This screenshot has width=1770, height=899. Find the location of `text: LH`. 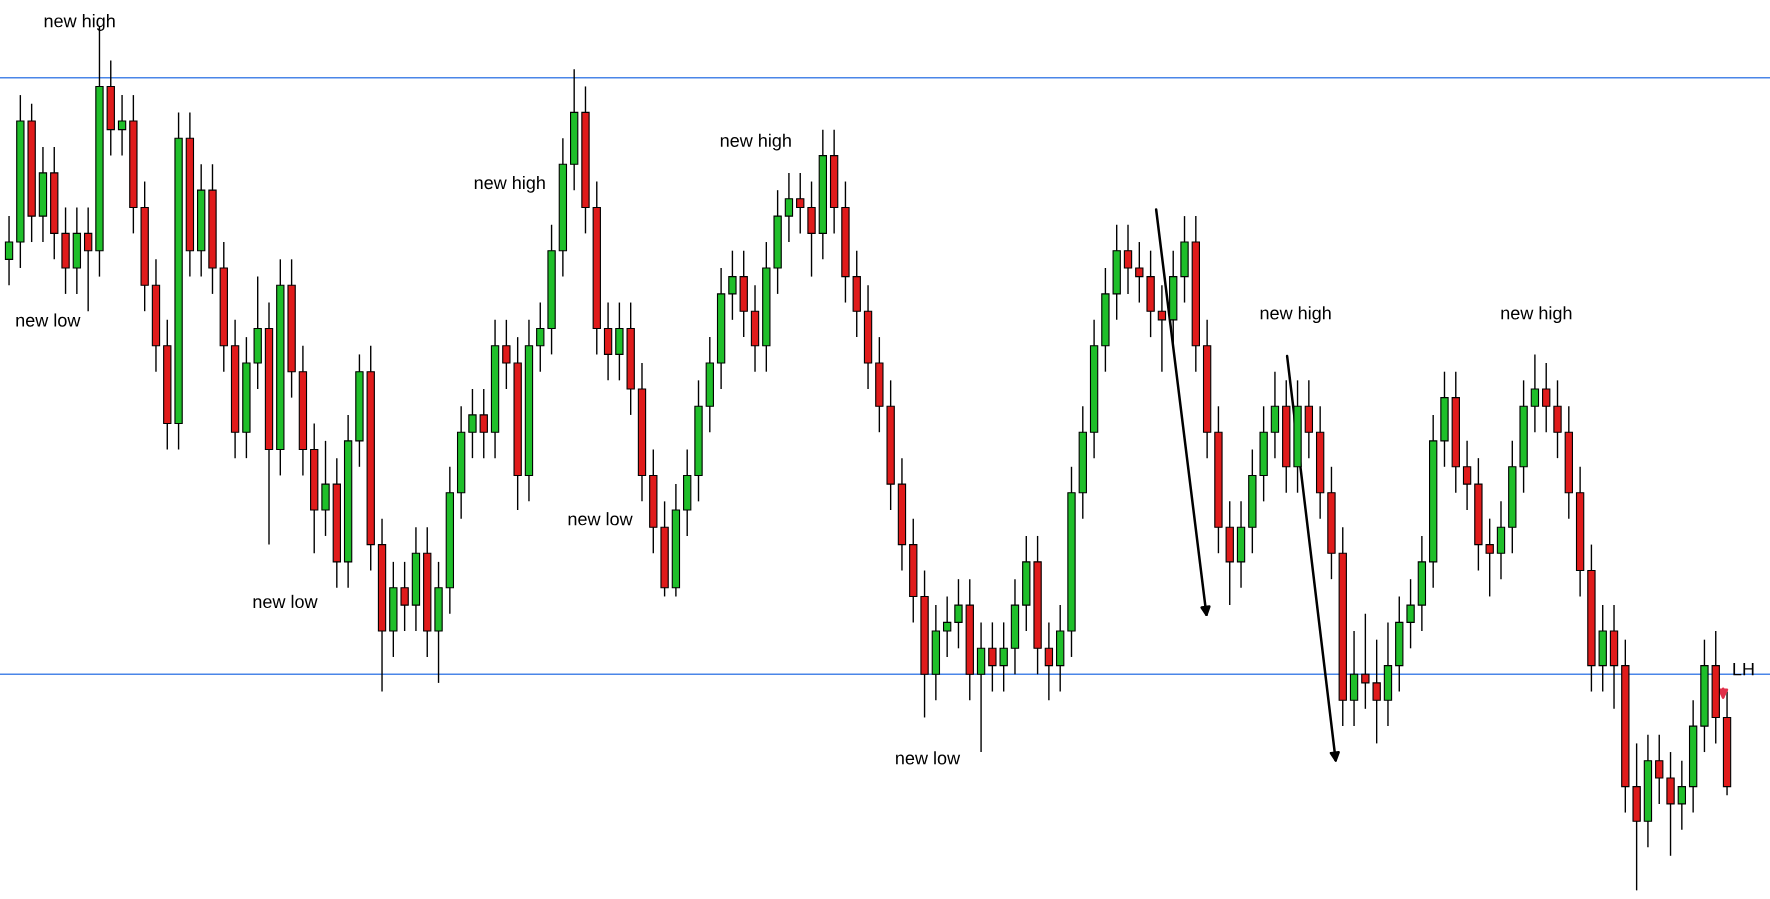

text: LH is located at coordinates (1743, 669).